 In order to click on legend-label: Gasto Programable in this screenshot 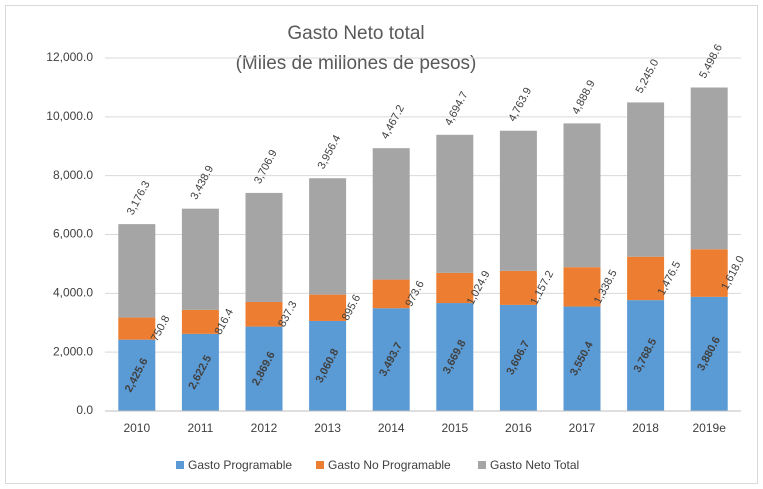, I will do `click(240, 465)`.